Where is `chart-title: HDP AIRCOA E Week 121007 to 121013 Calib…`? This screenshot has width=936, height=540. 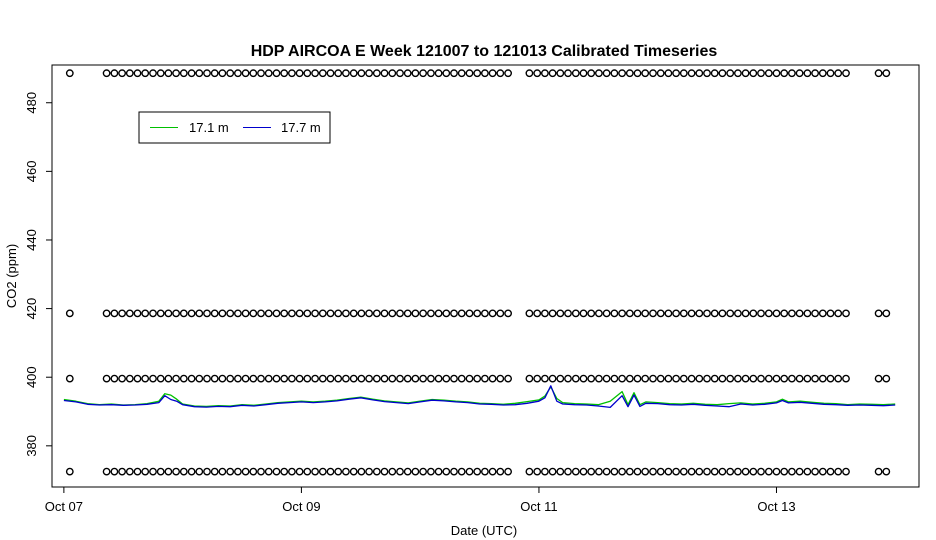
chart-title: HDP AIRCOA E Week 121007 to 121013 Calib… is located at coordinates (484, 51).